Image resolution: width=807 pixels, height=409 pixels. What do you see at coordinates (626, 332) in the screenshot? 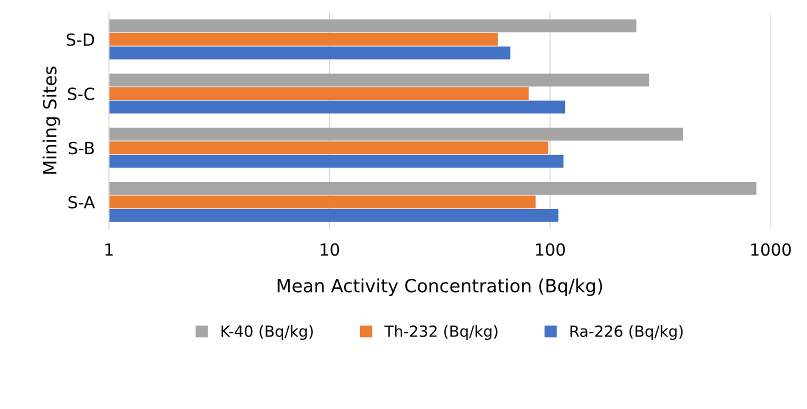
I see `legend-label: Ra-226 (Bq/kg)` at bounding box center [626, 332].